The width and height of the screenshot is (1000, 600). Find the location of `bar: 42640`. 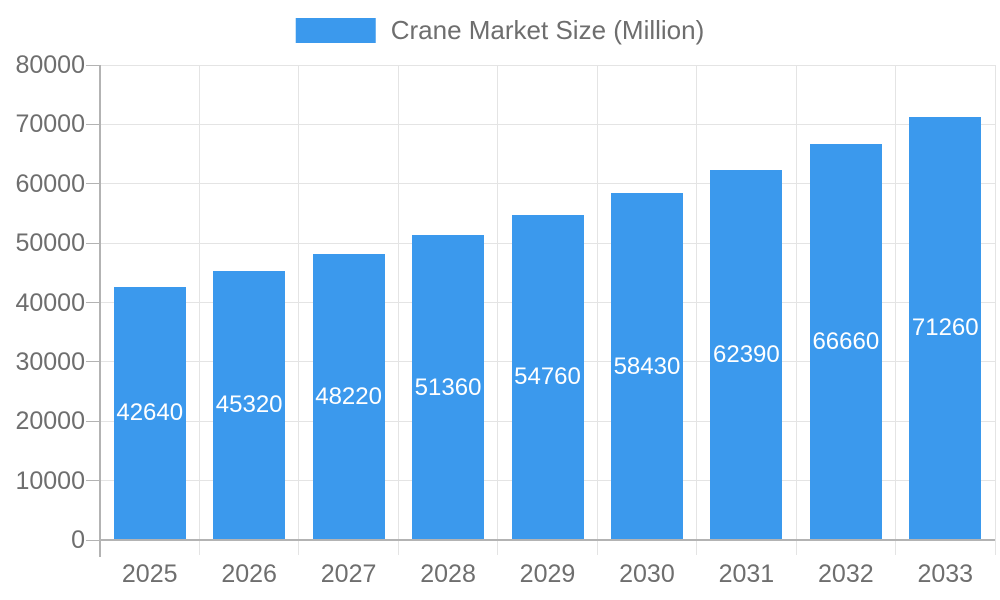

bar: 42640 is located at coordinates (149, 413).